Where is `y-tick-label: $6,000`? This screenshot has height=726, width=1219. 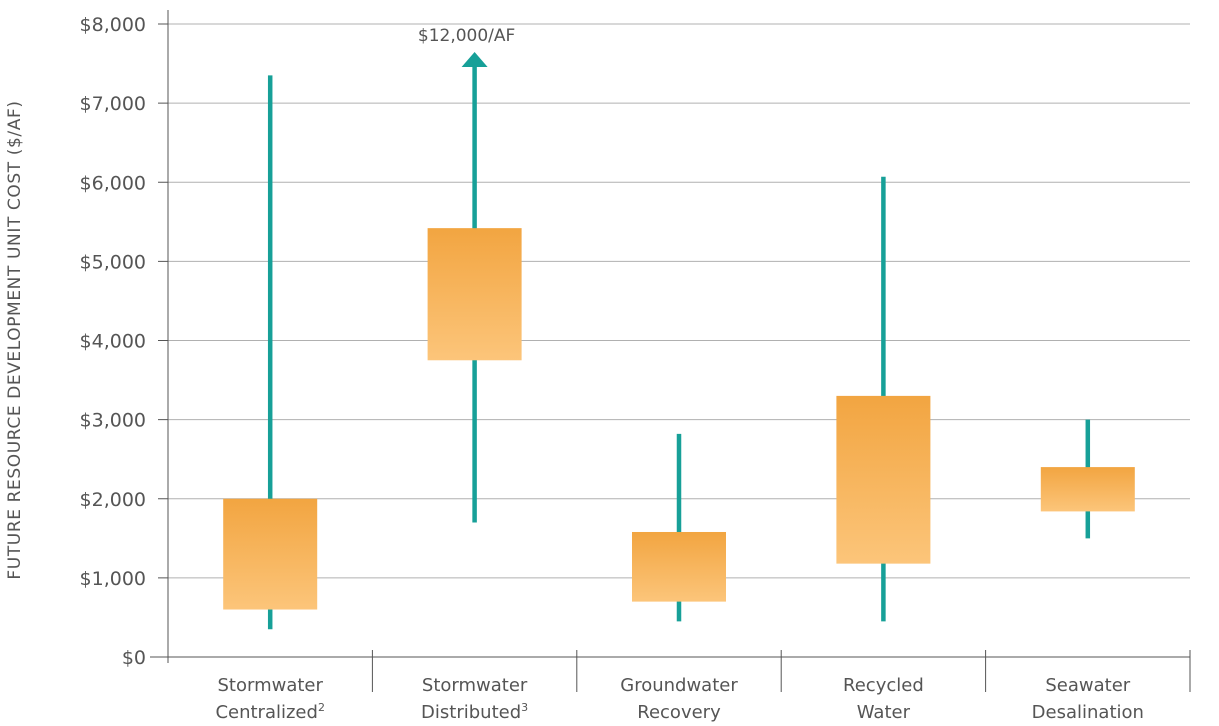 y-tick-label: $6,000 is located at coordinates (113, 183).